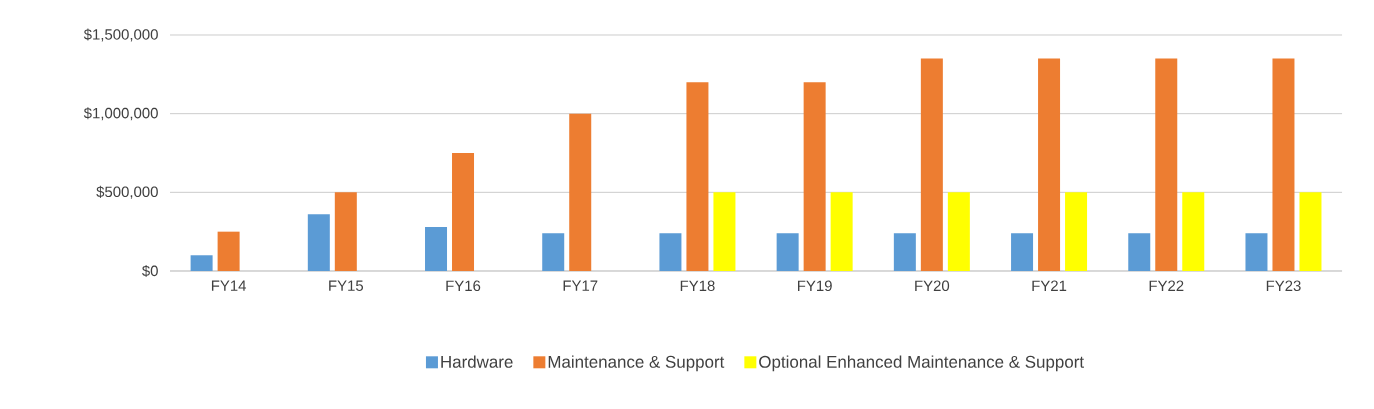 The image size is (1374, 409). I want to click on y-tick-label: $1,000,000, so click(120, 114).